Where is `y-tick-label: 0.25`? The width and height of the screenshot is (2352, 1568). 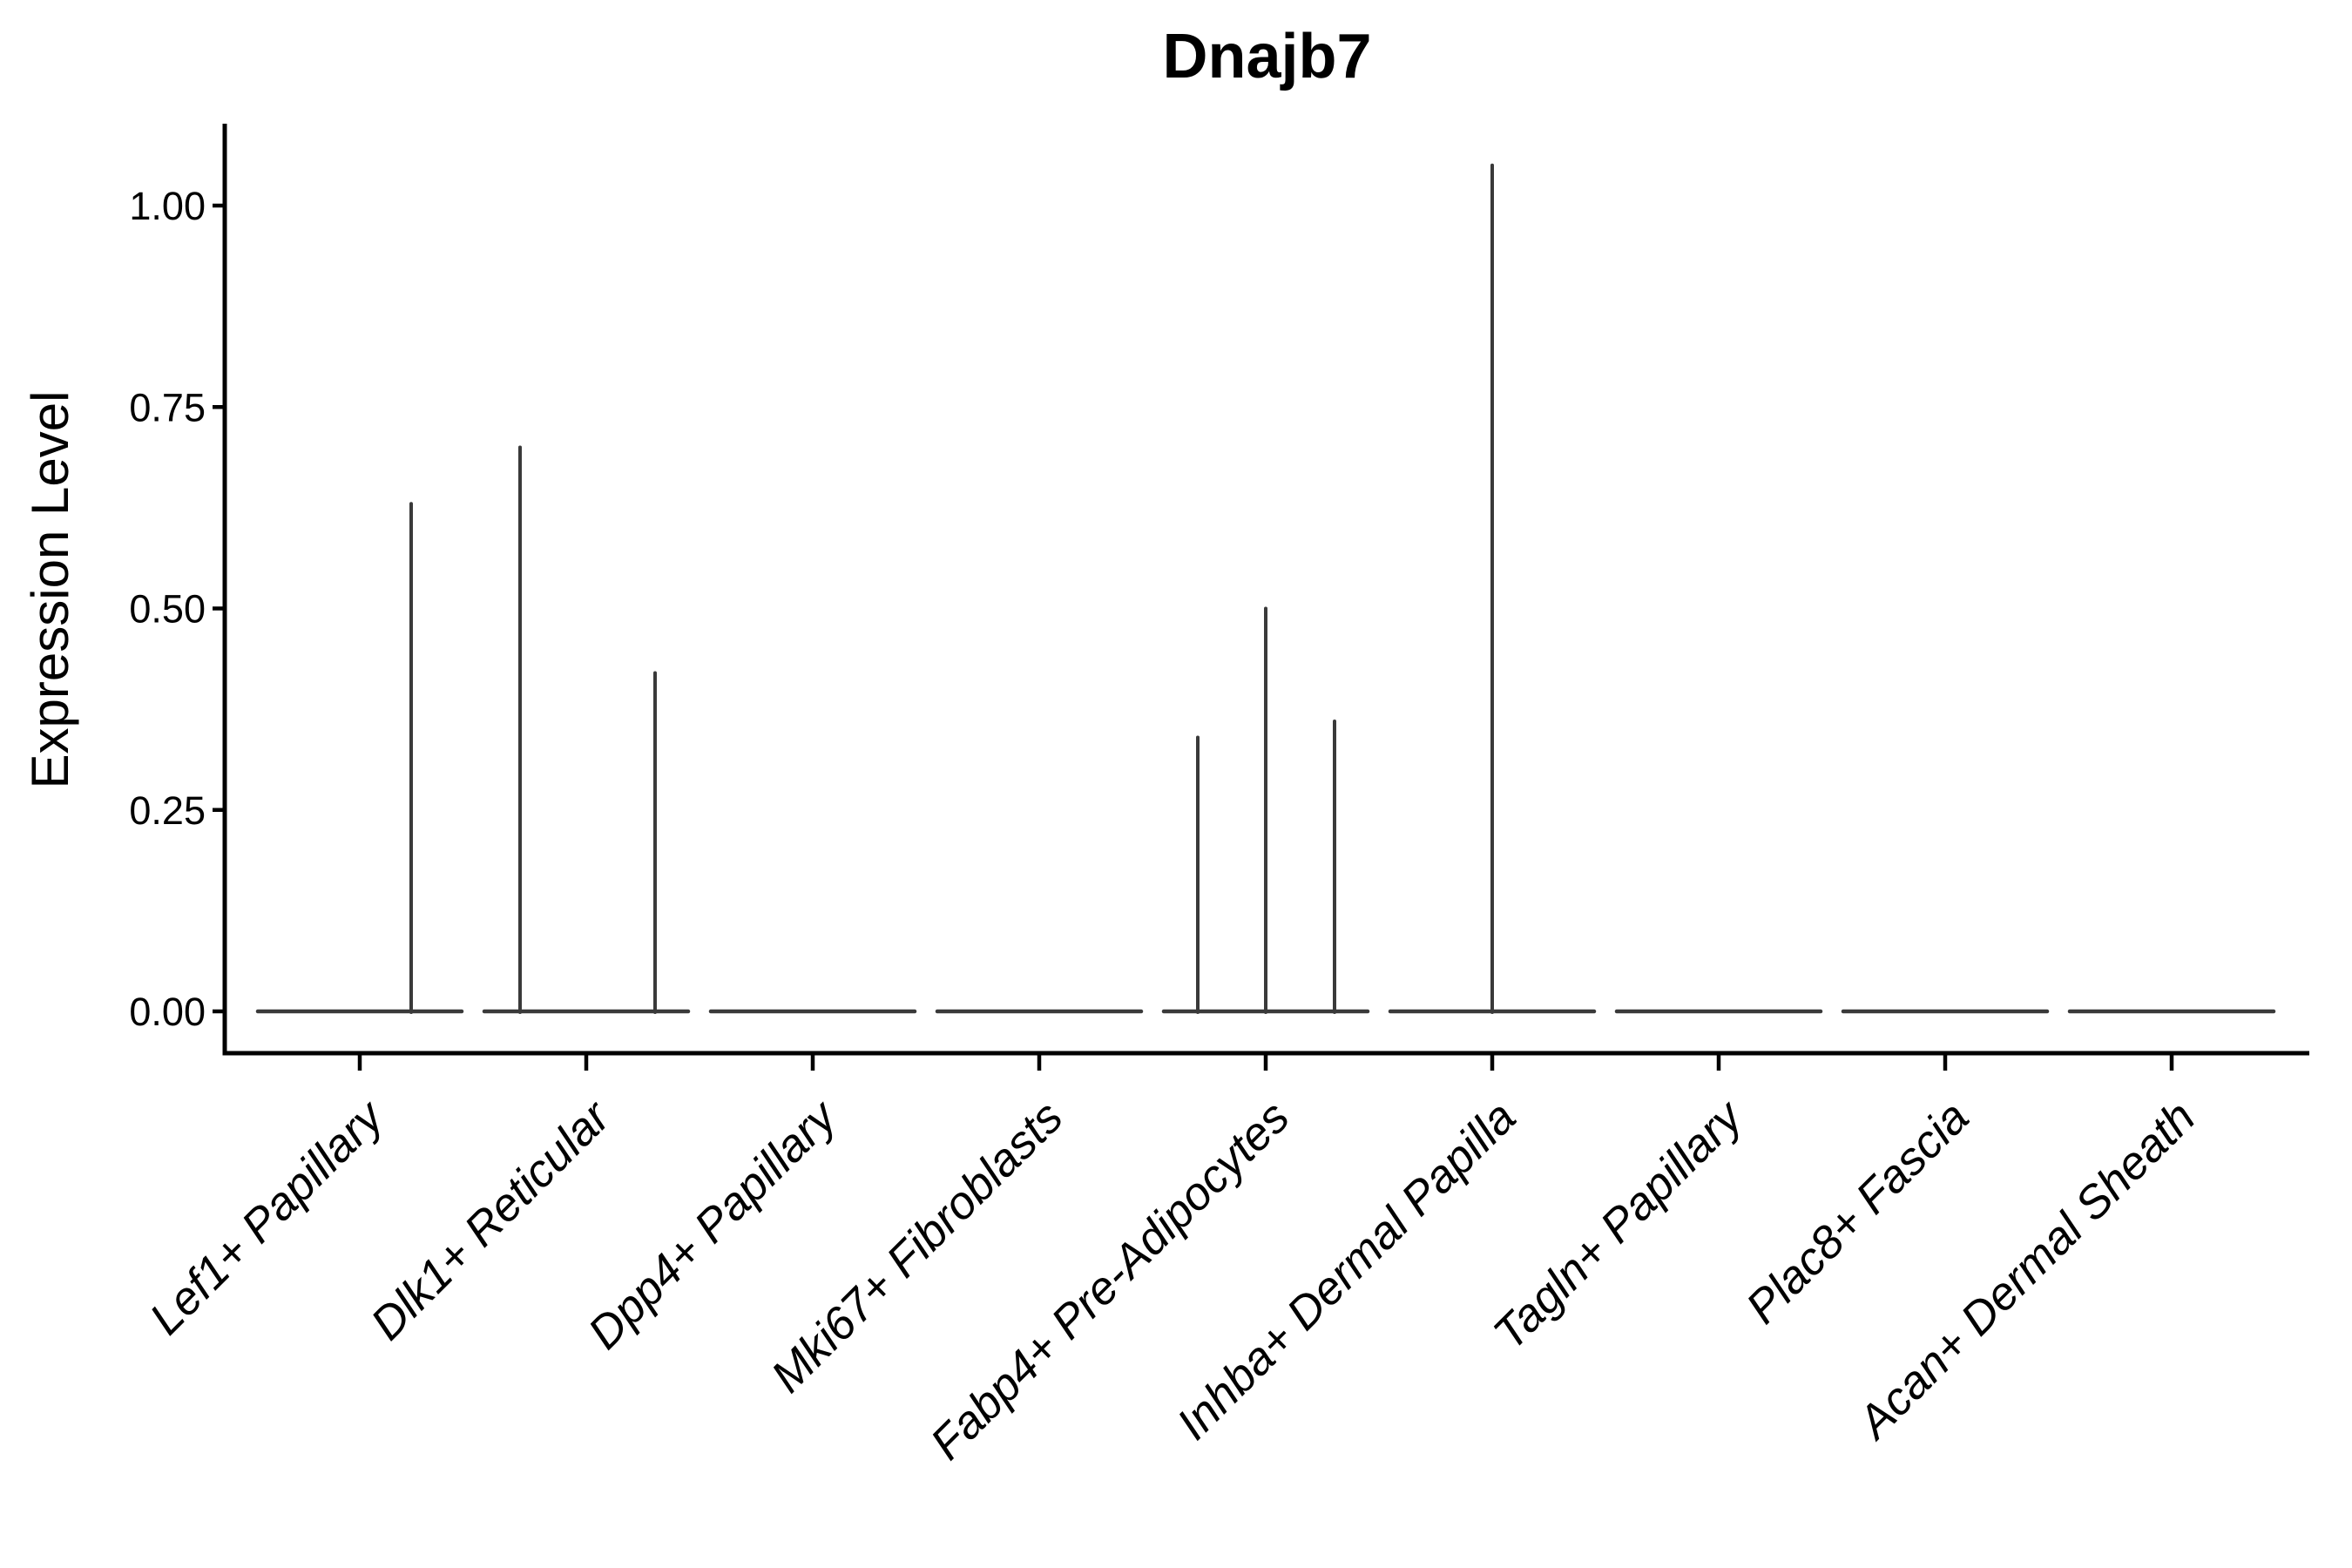 y-tick-label: 0.25 is located at coordinates (167, 810).